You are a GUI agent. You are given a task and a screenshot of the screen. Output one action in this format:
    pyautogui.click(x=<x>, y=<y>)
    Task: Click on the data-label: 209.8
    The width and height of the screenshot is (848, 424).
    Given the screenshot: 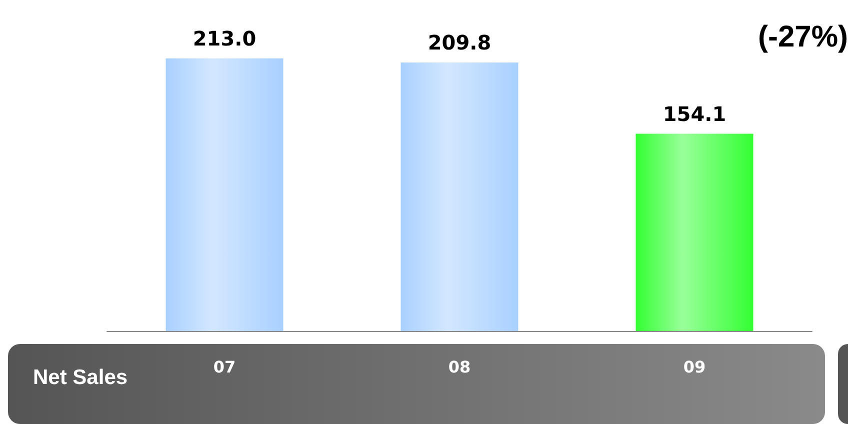 What is the action you would take?
    pyautogui.click(x=460, y=42)
    